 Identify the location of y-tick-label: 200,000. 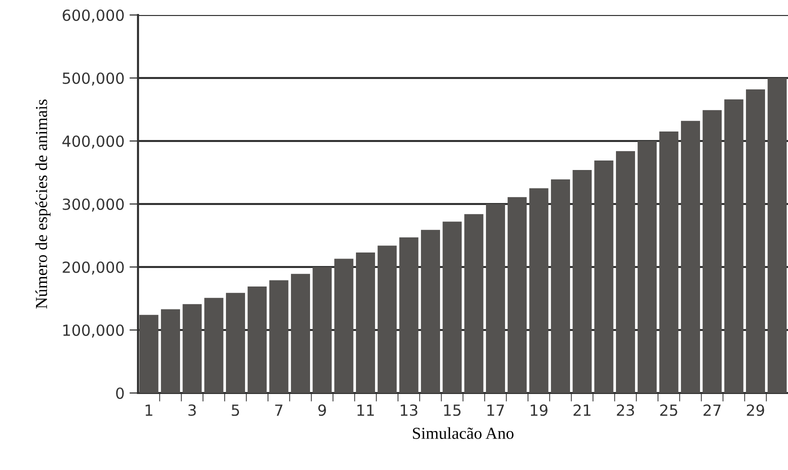
(93, 268).